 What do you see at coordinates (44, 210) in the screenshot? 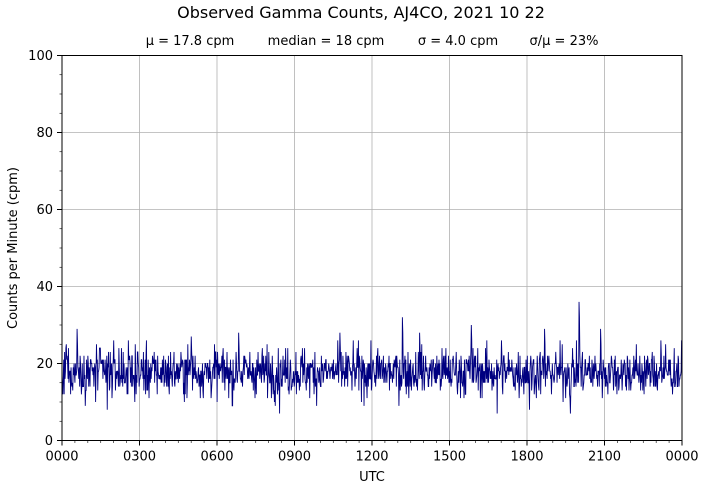
I see `y-tick-label: 60` at bounding box center [44, 210].